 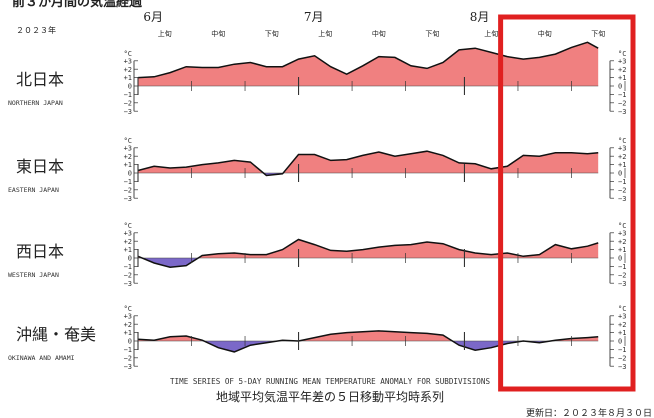 What do you see at coordinates (40, 79) in the screenshot?
I see `region-name-jp: 北日本` at bounding box center [40, 79].